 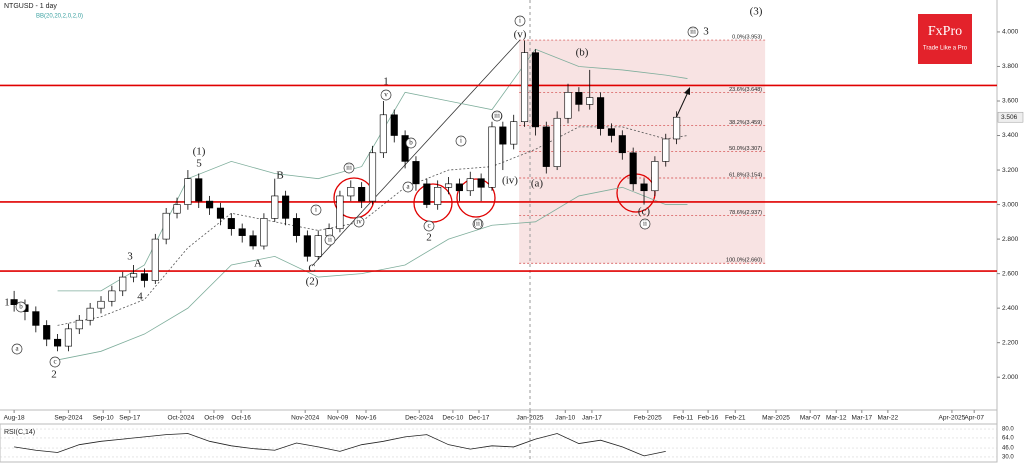 I want to click on rsi-tick-label: 46.0, so click(x=1008, y=449).